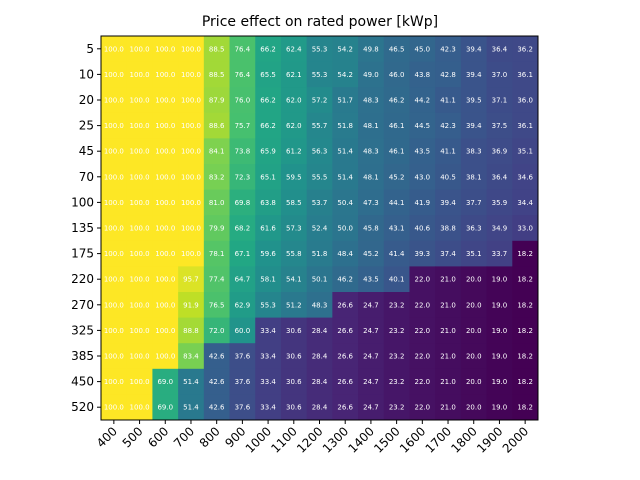  I want to click on cell-value-label: 50.4, so click(345, 203).